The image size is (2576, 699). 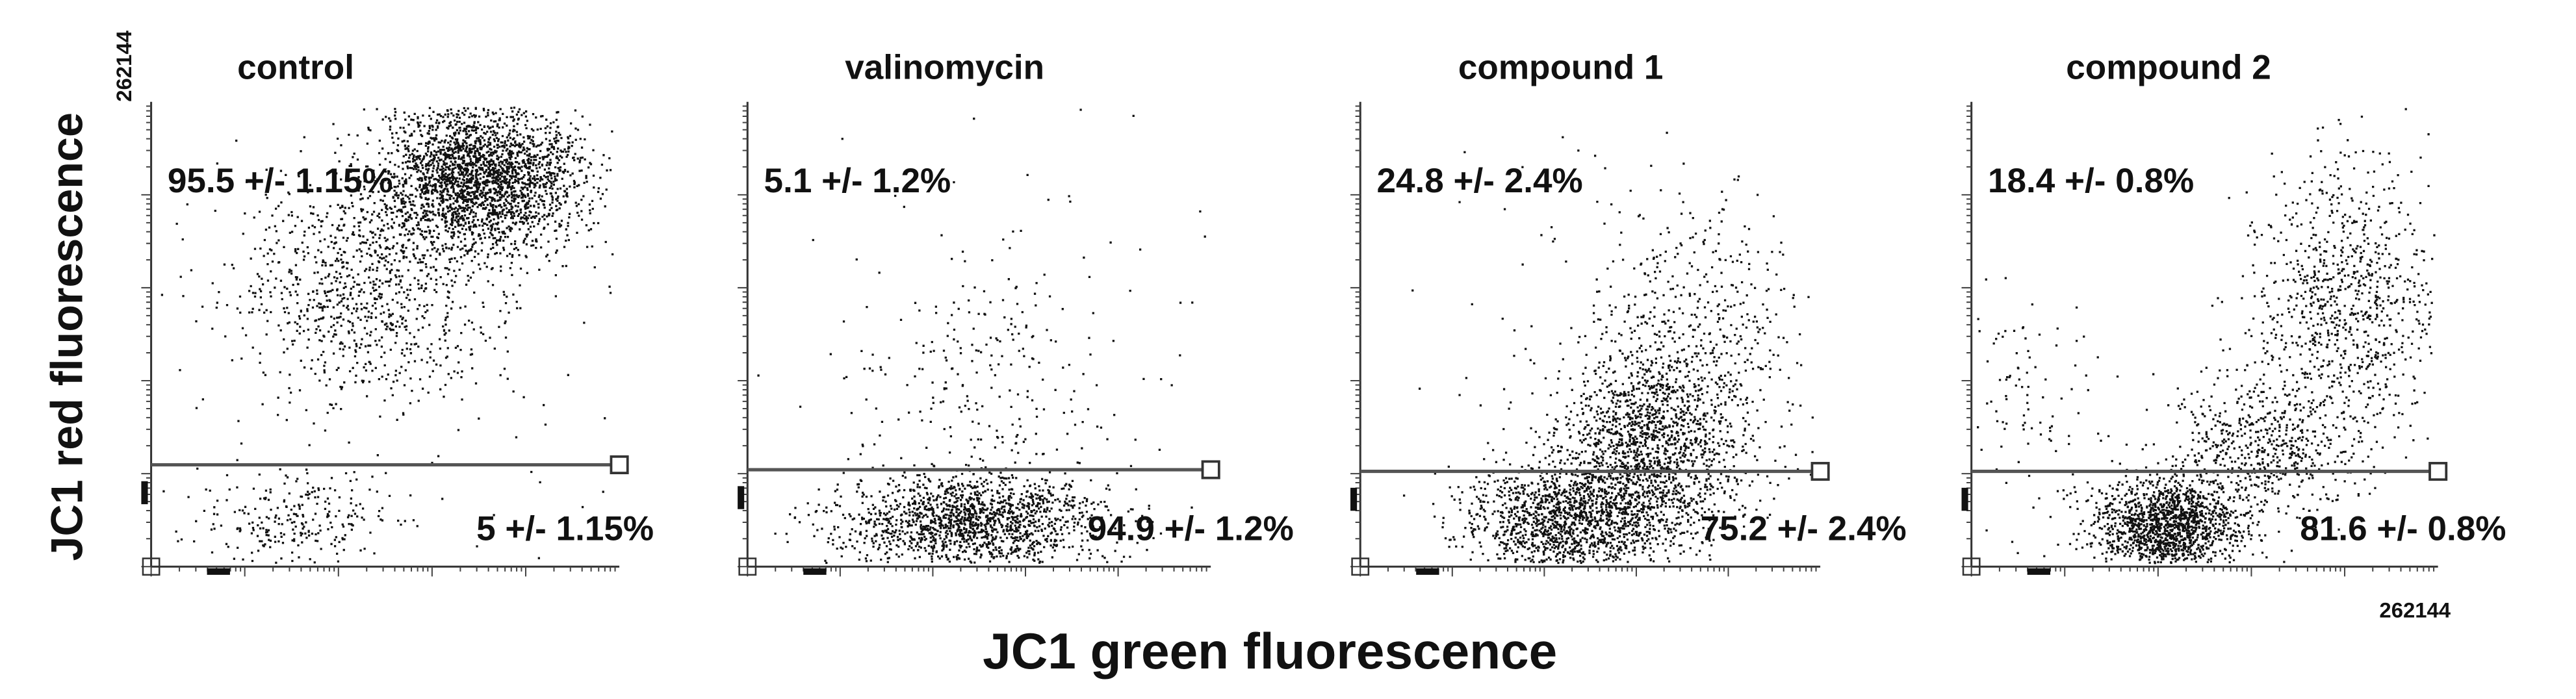 I want to click on y-axis-label: JC1 red fluorescence, so click(x=67, y=336).